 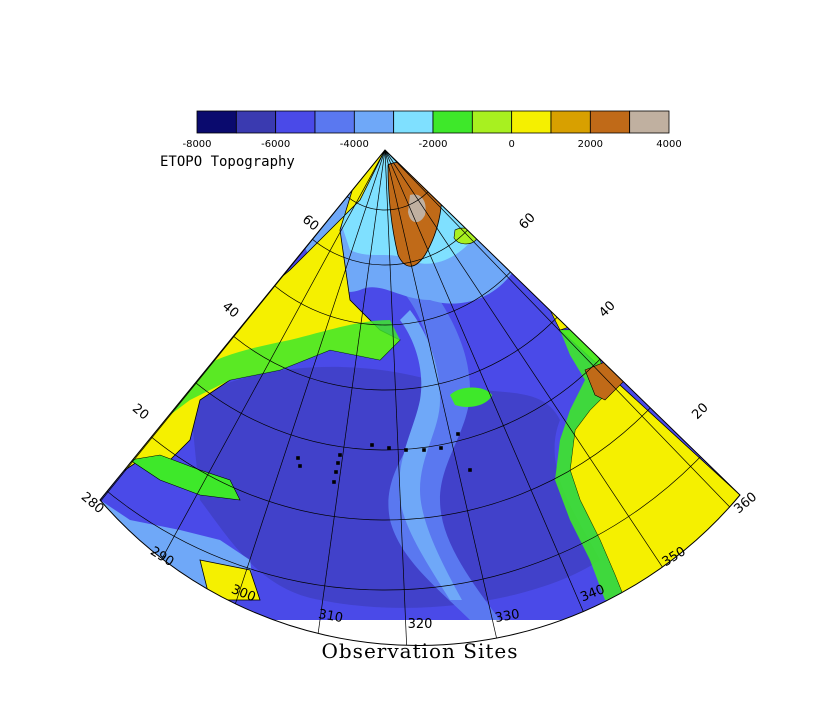 What do you see at coordinates (230, 580) in the screenshot?
I see `south-america` at bounding box center [230, 580].